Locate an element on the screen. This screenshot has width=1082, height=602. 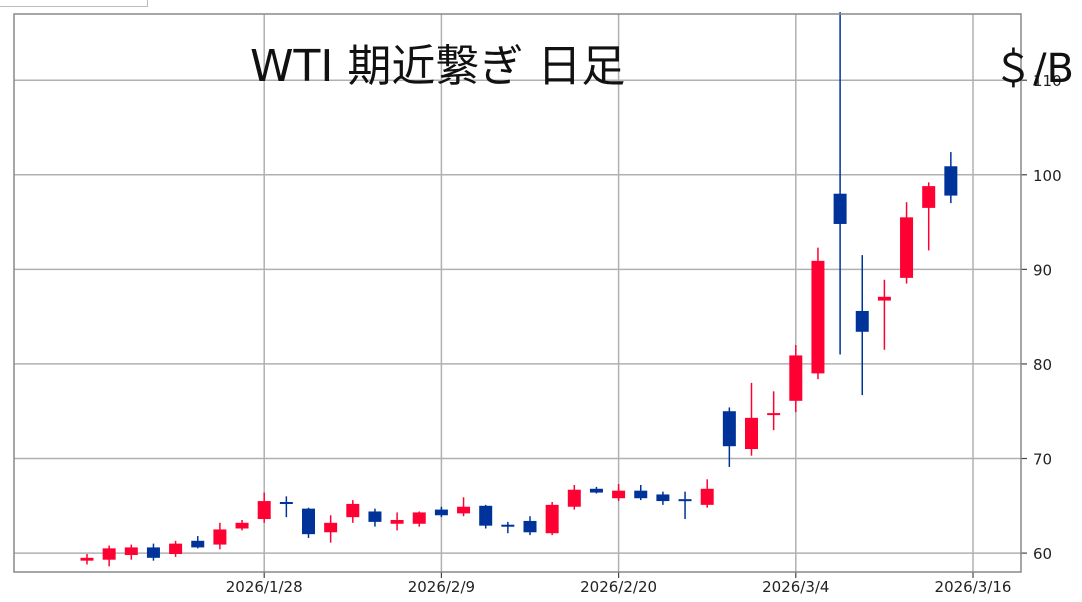
x-tick-label: 2026/2/20 is located at coordinates (618, 587).